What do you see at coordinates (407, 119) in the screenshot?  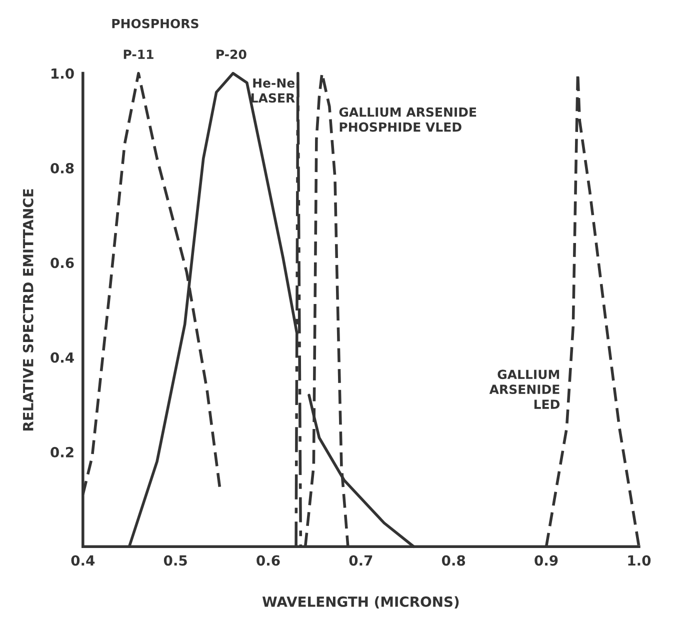 I see `series-label: GALLIUM ARSENIDE PHOSPHIDE VLED` at bounding box center [407, 119].